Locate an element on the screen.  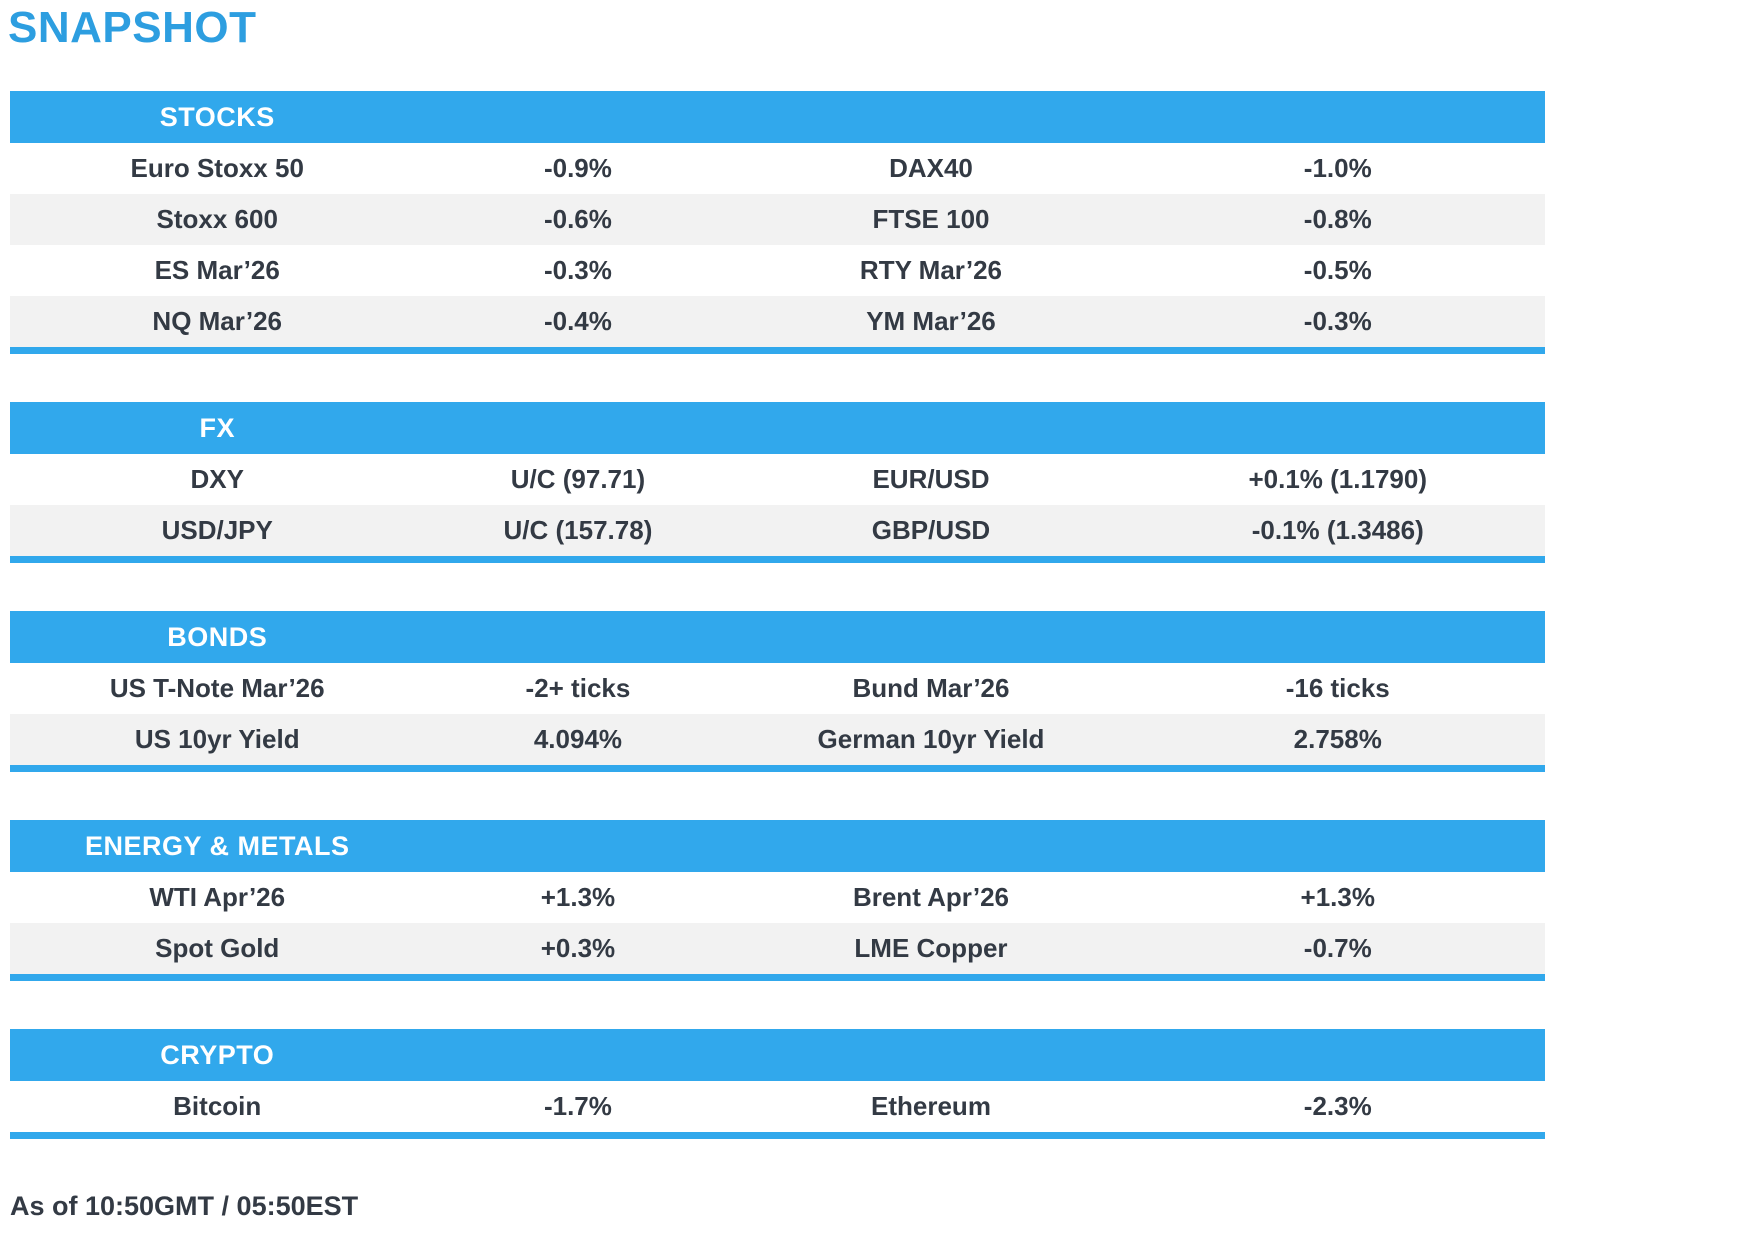
instrument-value: -0.7% is located at coordinates (1337, 948).